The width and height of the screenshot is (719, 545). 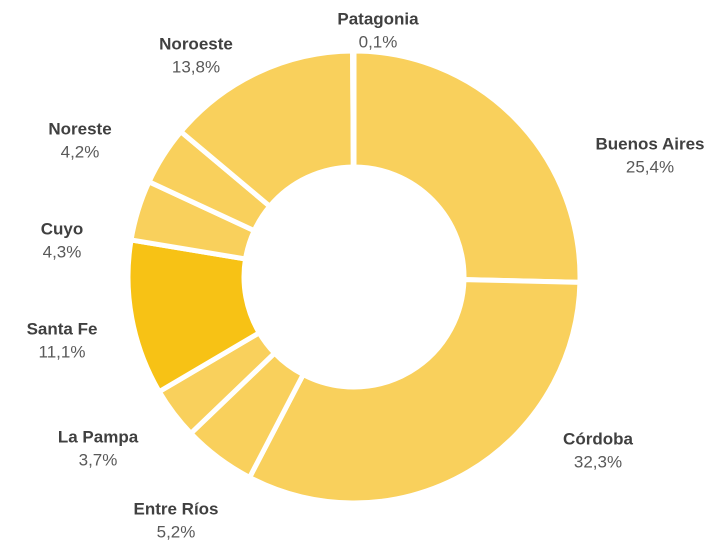 What do you see at coordinates (650, 166) in the screenshot?
I see `slice-value: 25,4%` at bounding box center [650, 166].